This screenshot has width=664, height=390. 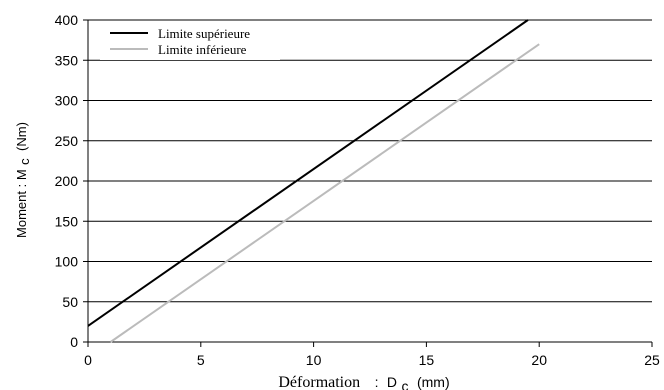 What do you see at coordinates (21, 203) in the screenshot?
I see `y-axis-title-main: Moment : M` at bounding box center [21, 203].